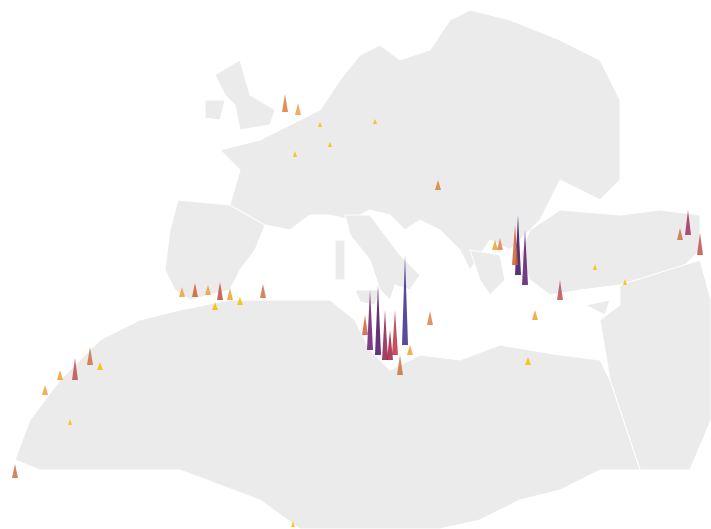 The height and width of the screenshot is (529, 711). What do you see at coordinates (340, 260) in the screenshot?
I see `sardinia-corsica` at bounding box center [340, 260].